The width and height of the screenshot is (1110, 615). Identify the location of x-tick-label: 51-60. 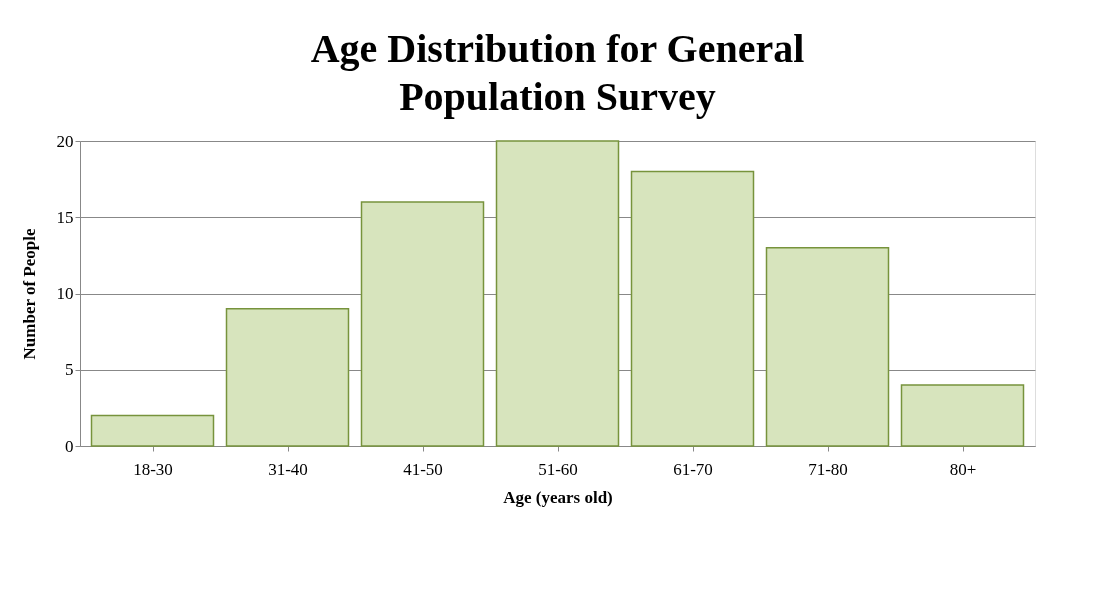
(558, 469).